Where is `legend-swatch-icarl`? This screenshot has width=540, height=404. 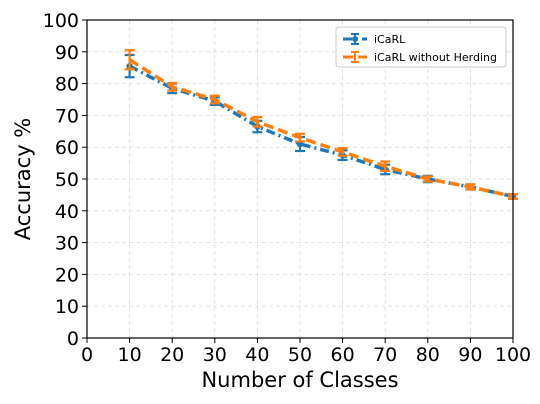
legend-swatch-icarl is located at coordinates (355, 39).